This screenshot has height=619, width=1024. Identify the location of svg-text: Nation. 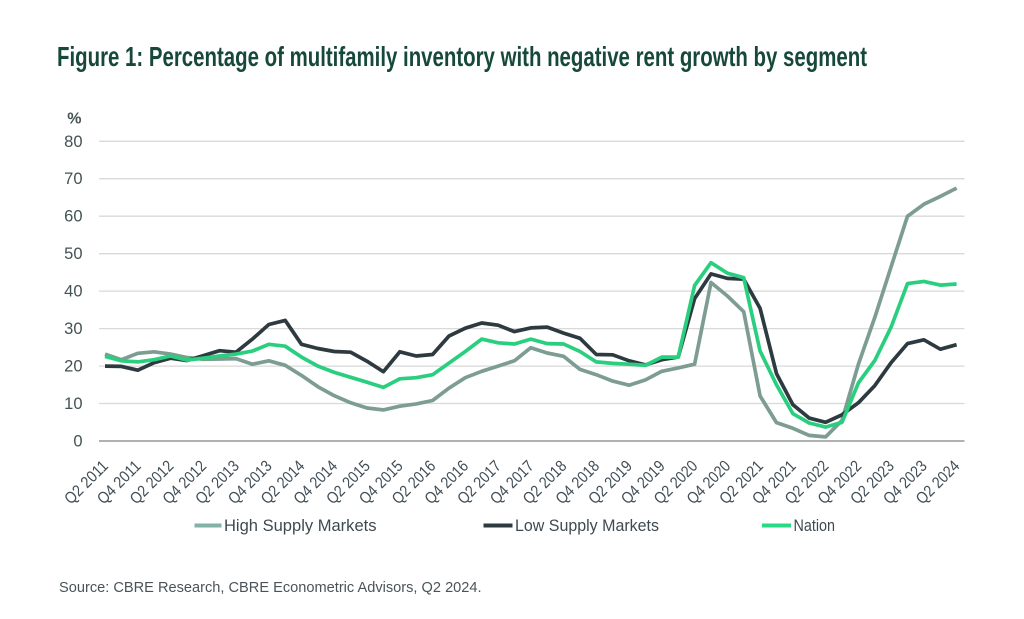
(815, 526).